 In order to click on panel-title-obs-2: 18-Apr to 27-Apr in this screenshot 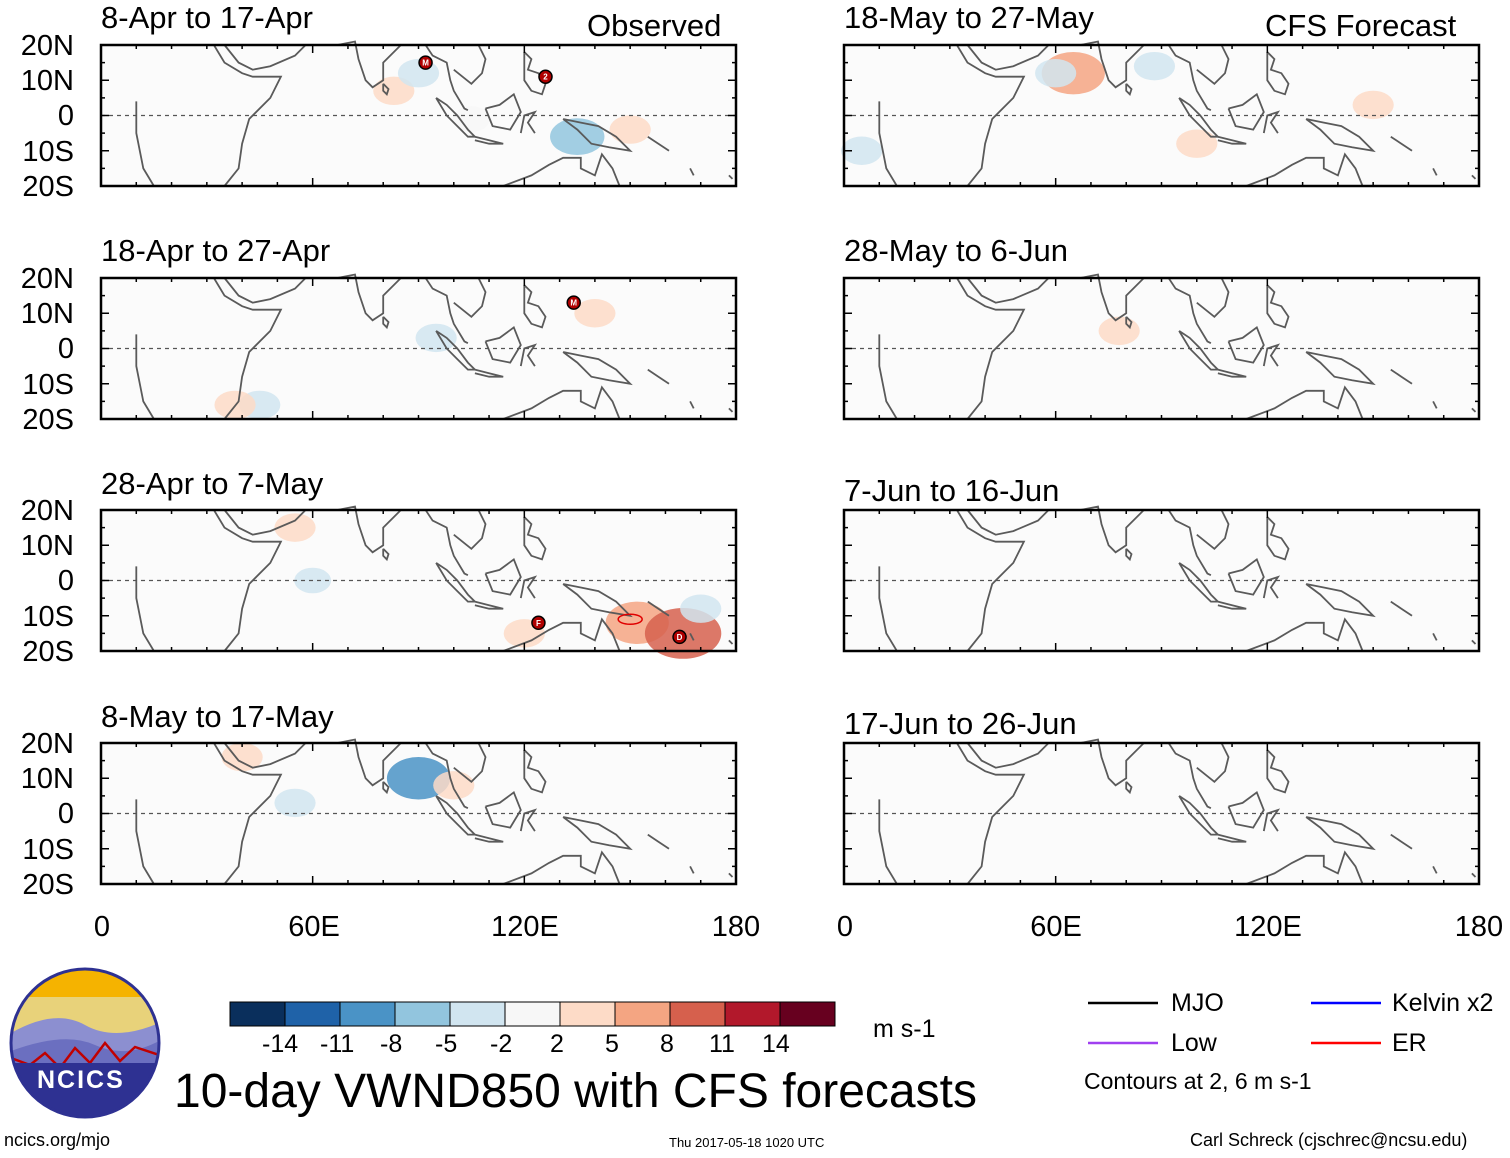, I will do `click(216, 250)`.